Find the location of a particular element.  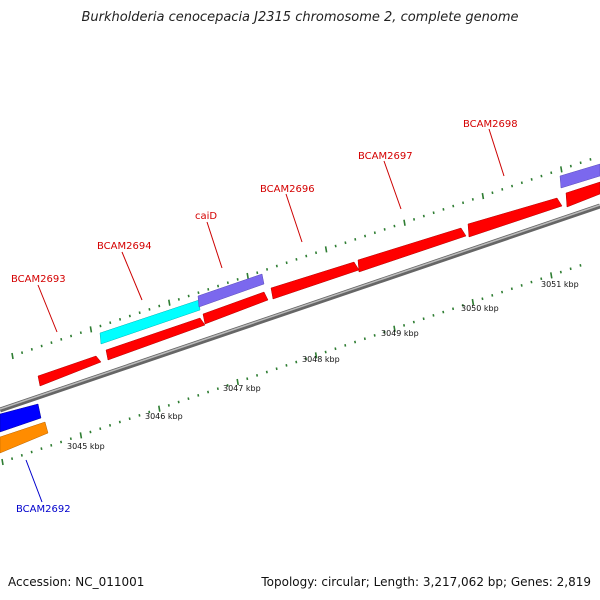

gene-label-bcam2697: BCAM2697 is located at coordinates (385, 156).